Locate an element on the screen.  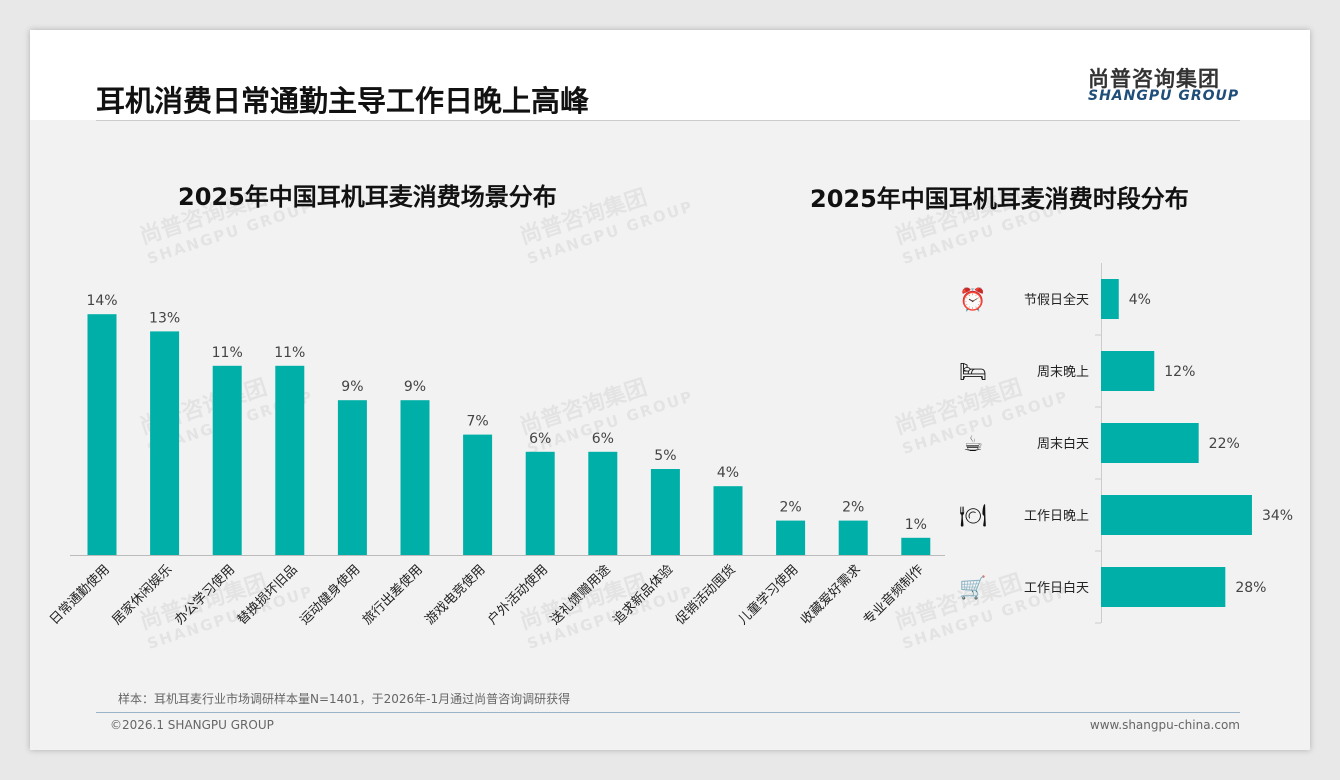
y-tick-label: 周末白天 is located at coordinates (1063, 444).